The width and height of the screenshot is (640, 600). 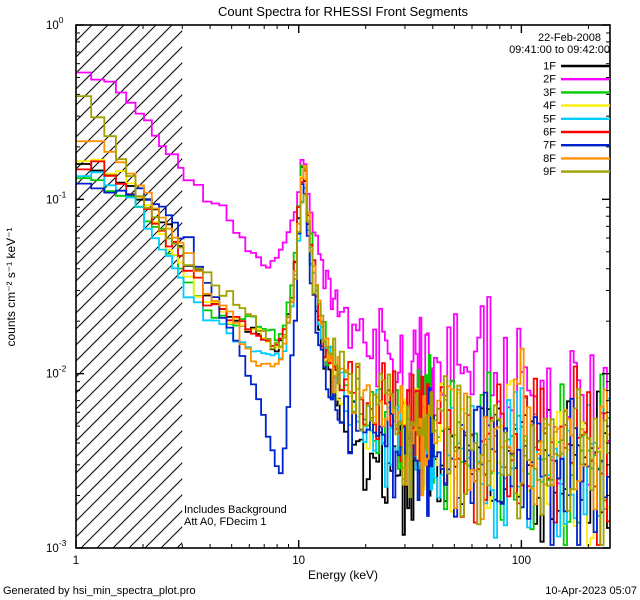 I want to click on legend-label-2F: 2F, so click(x=549, y=80).